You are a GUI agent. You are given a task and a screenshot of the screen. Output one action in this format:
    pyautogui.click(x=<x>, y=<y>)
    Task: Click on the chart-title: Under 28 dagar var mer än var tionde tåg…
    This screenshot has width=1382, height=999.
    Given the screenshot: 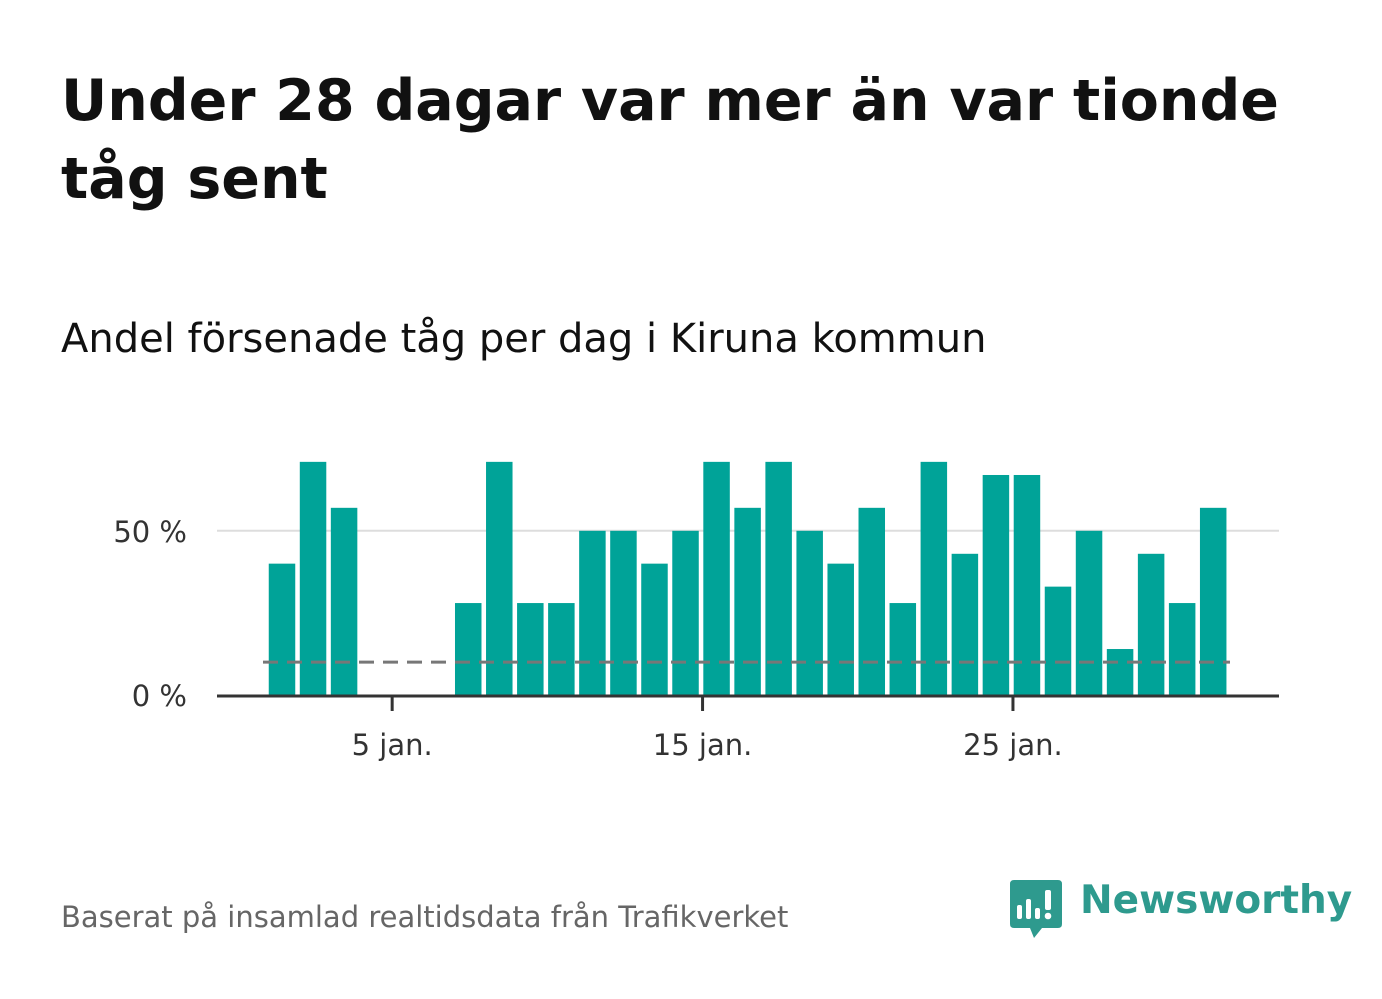 What is the action you would take?
    pyautogui.click(x=670, y=140)
    